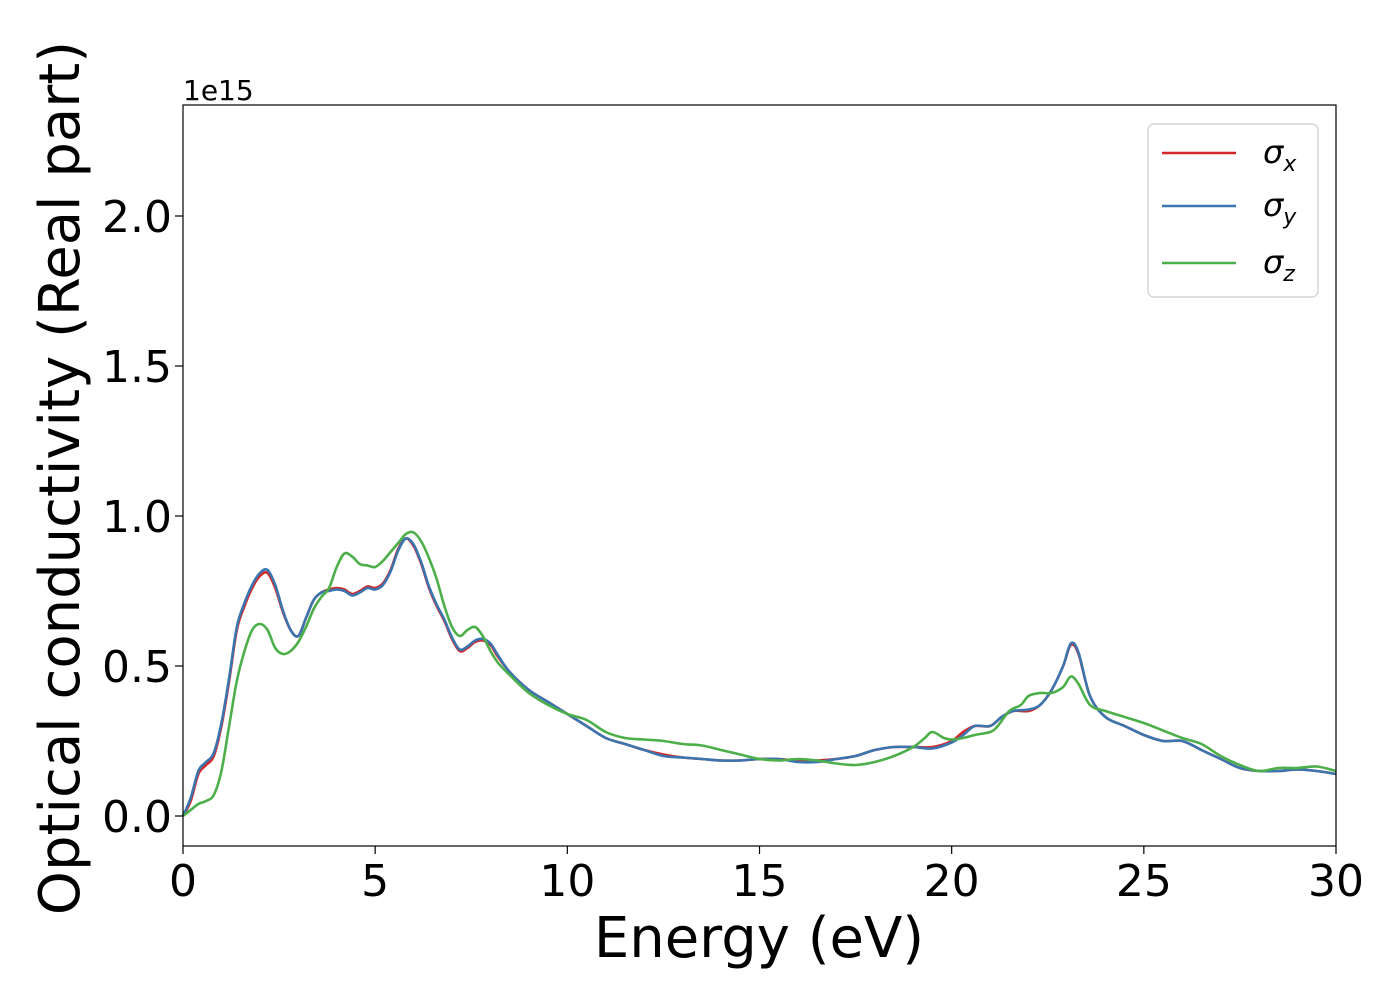 The height and width of the screenshot is (1000, 1400). I want to click on legend: σx σy σz, so click(1233, 210).